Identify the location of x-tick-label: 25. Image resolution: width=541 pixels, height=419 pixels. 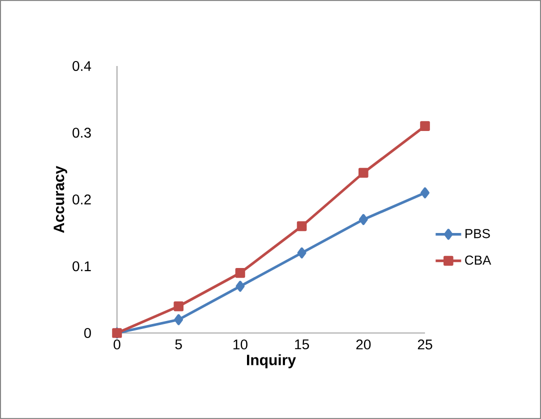
(425, 345).